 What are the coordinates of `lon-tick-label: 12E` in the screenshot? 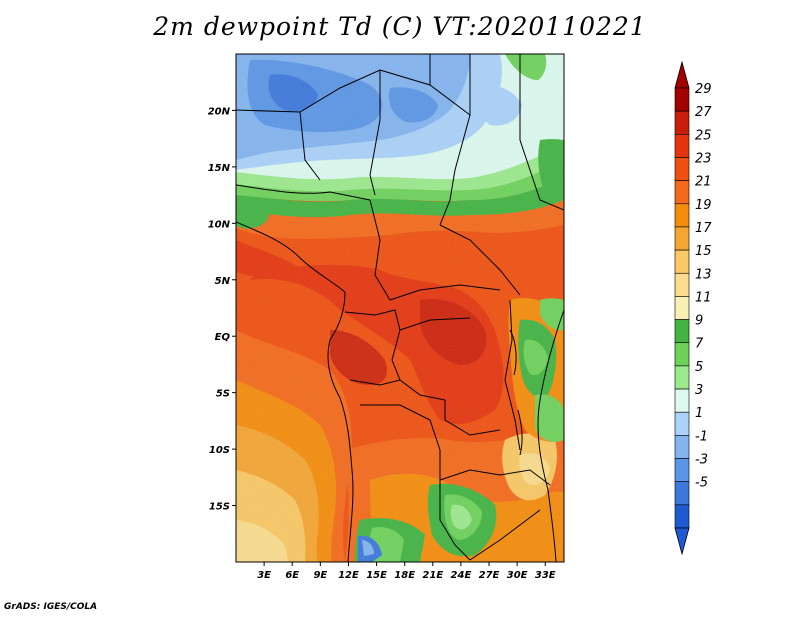 It's located at (348, 575).